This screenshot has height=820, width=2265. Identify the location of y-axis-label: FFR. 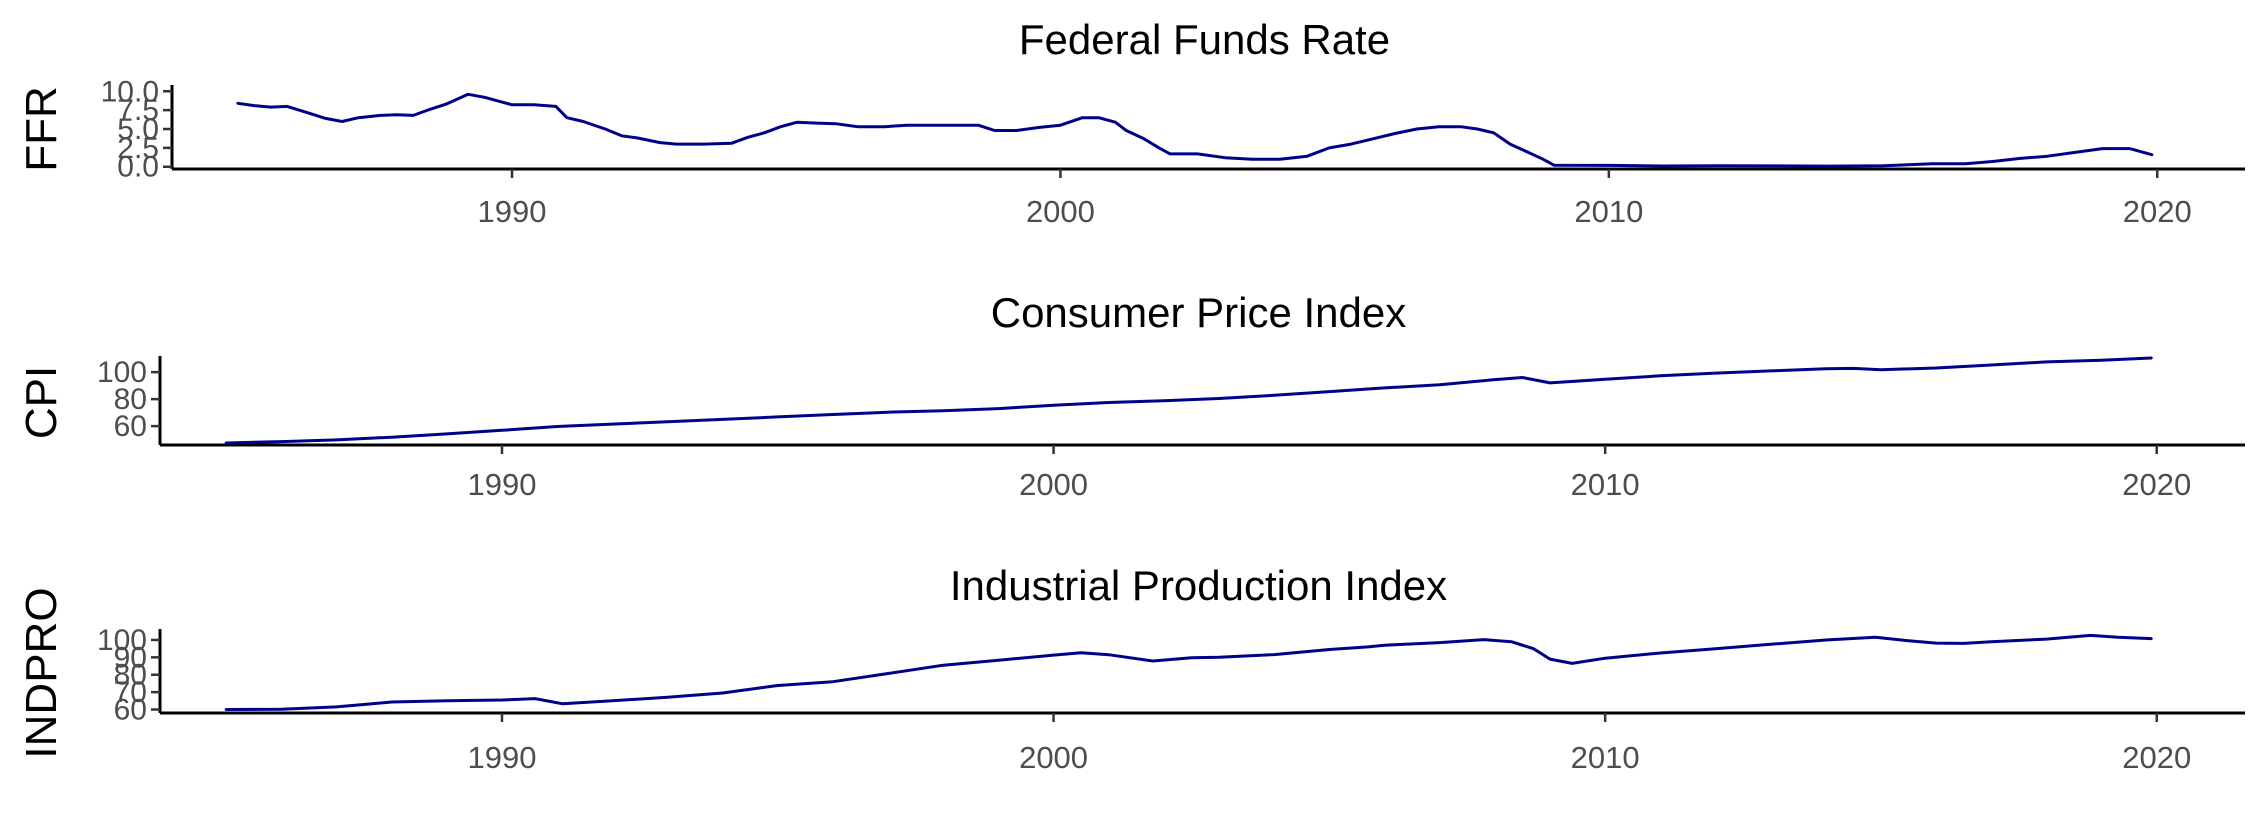
(41, 129).